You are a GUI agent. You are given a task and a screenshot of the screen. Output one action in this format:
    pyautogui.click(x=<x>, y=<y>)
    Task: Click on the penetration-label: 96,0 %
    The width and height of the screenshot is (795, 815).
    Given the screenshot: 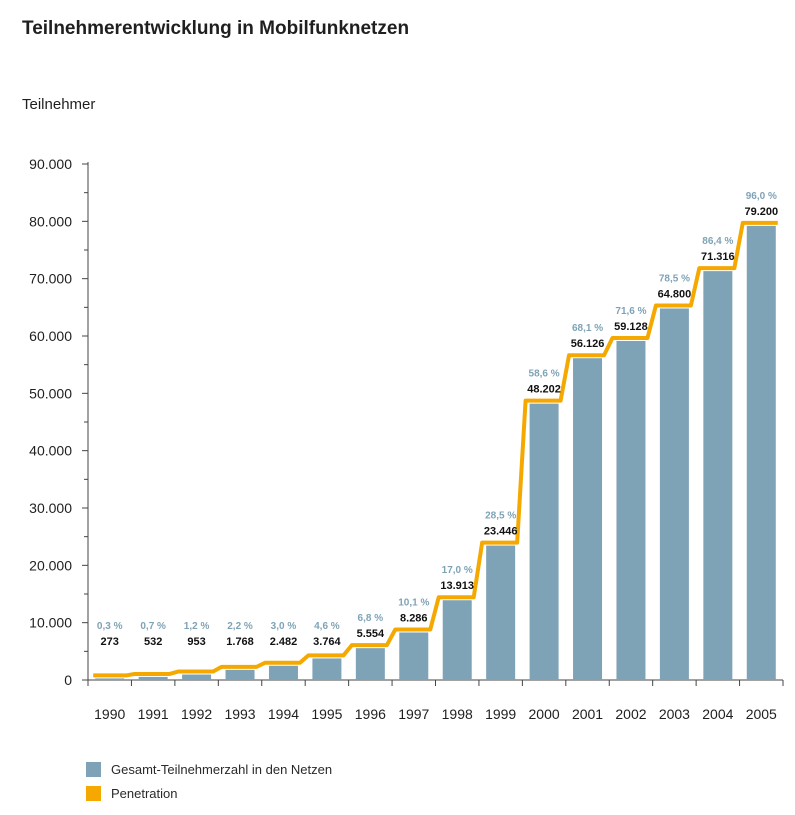 What is the action you would take?
    pyautogui.click(x=761, y=196)
    